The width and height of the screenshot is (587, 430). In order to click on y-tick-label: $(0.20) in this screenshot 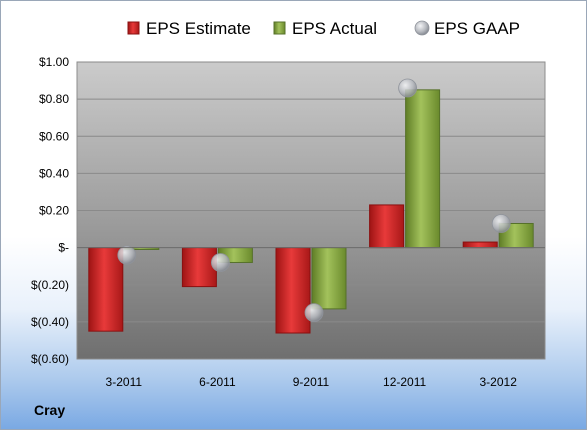, I will do `click(50, 285)`.